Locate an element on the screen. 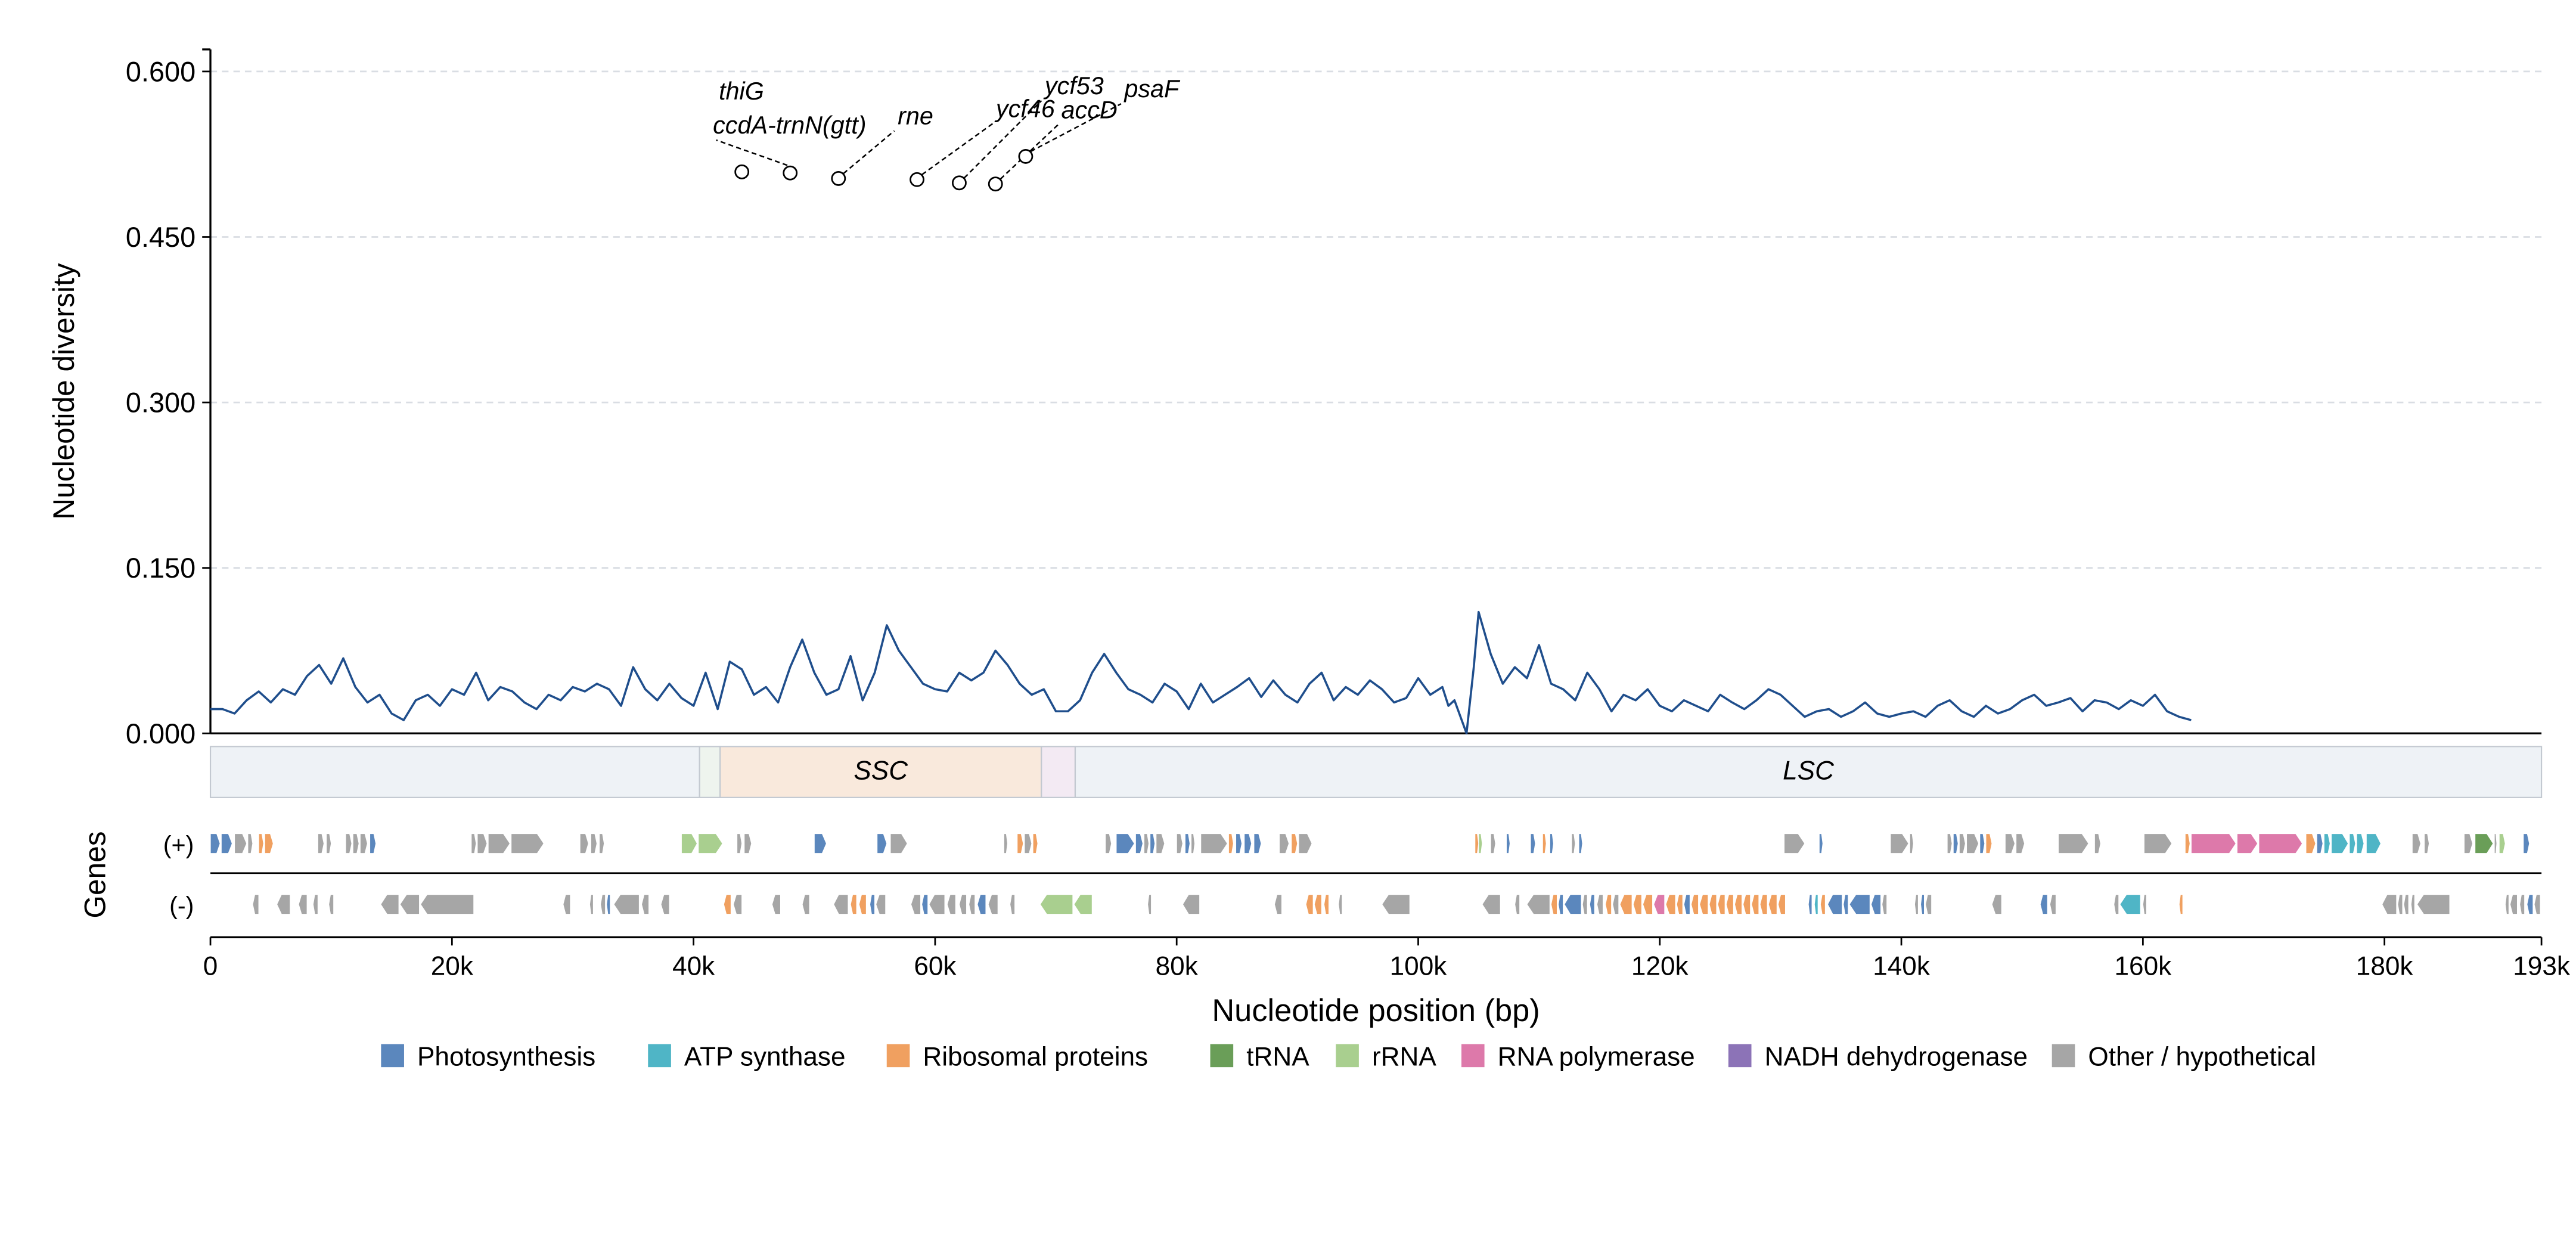  legend-item-label: NADH dehydrogenase is located at coordinates (1896, 1056).